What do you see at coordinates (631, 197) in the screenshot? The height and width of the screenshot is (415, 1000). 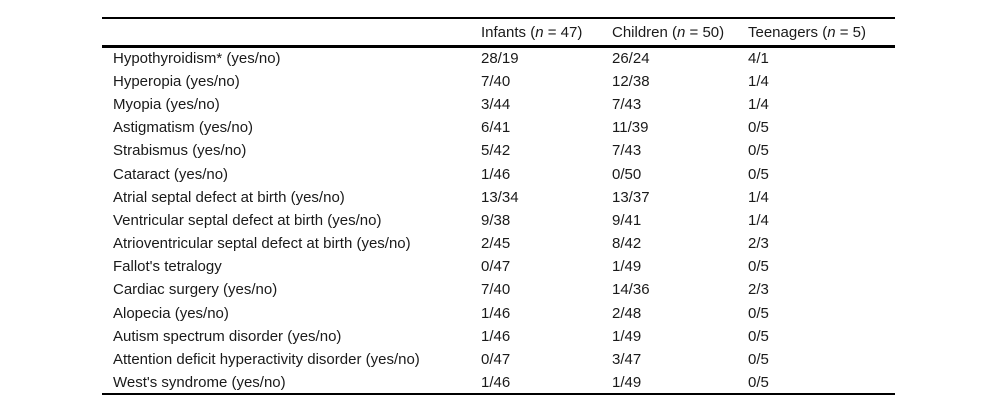 I see `cell-children: 13/37` at bounding box center [631, 197].